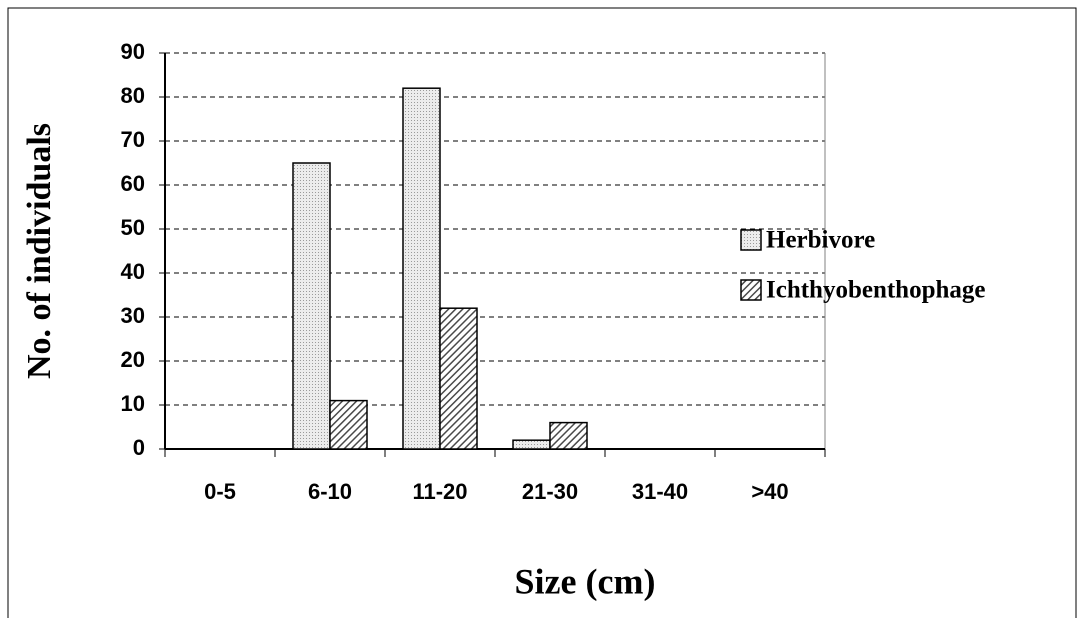  I want to click on x-tick-label: >40, so click(769, 491).